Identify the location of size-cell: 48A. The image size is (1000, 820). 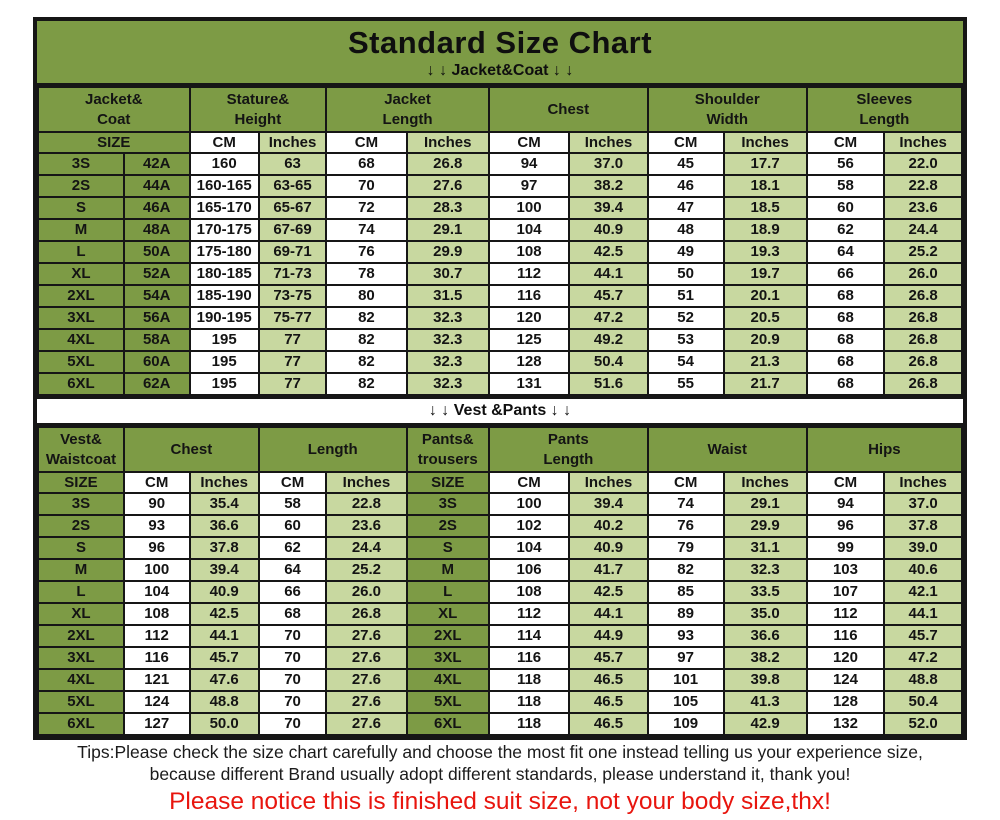
(156, 230).